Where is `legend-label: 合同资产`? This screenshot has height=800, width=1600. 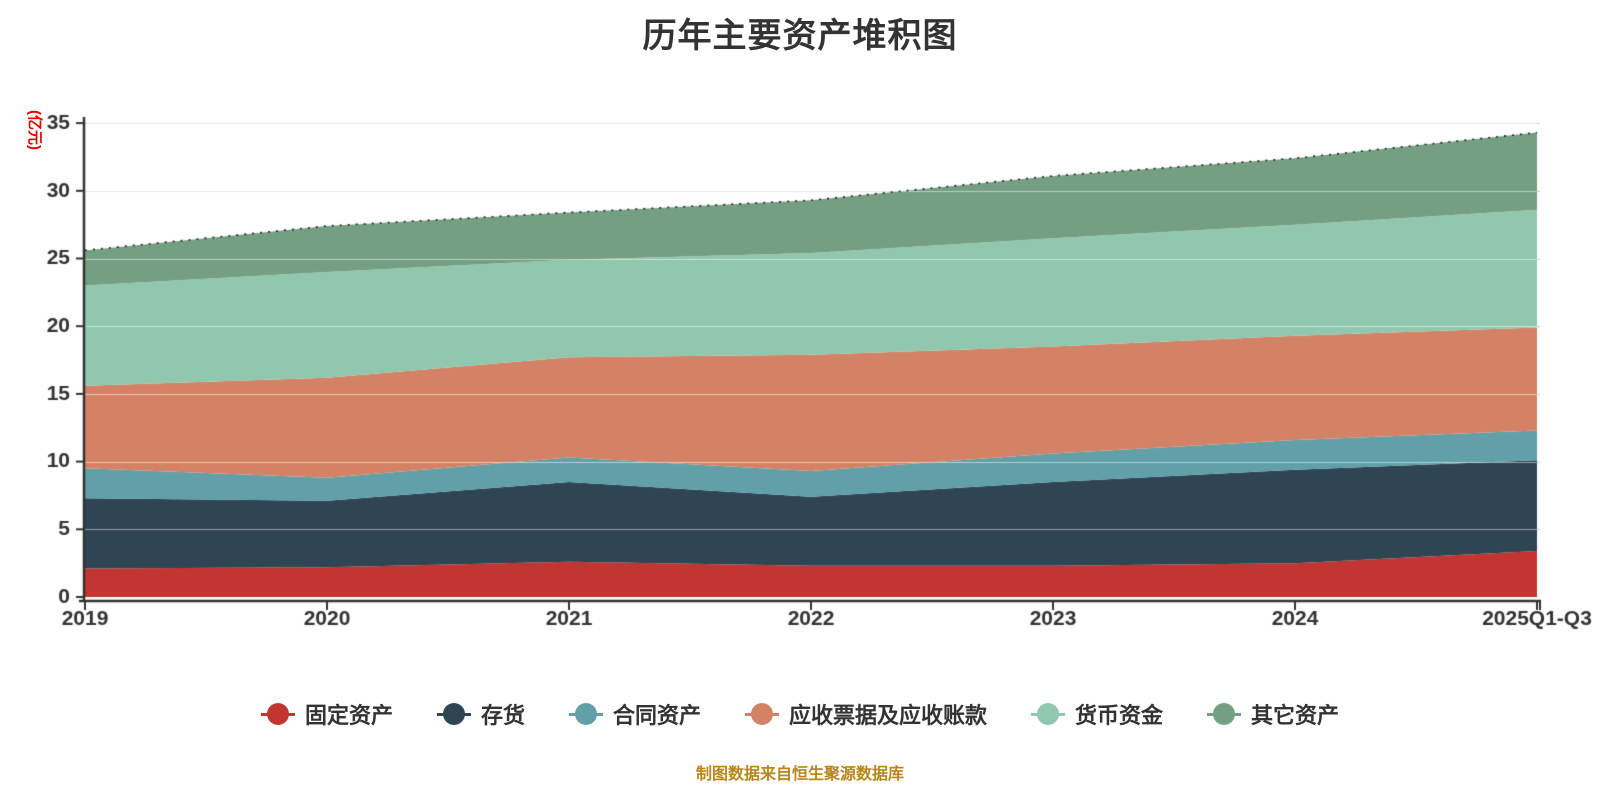
legend-label: 合同资产 is located at coordinates (656, 715).